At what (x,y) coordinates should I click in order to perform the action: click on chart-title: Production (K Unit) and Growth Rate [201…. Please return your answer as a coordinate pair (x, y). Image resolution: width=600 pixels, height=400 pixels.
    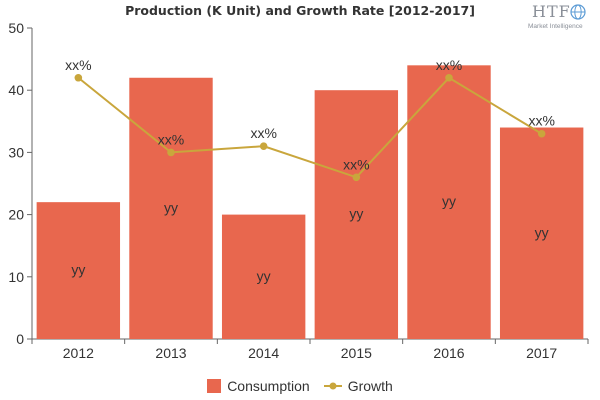
    Looking at the image, I should click on (300, 10).